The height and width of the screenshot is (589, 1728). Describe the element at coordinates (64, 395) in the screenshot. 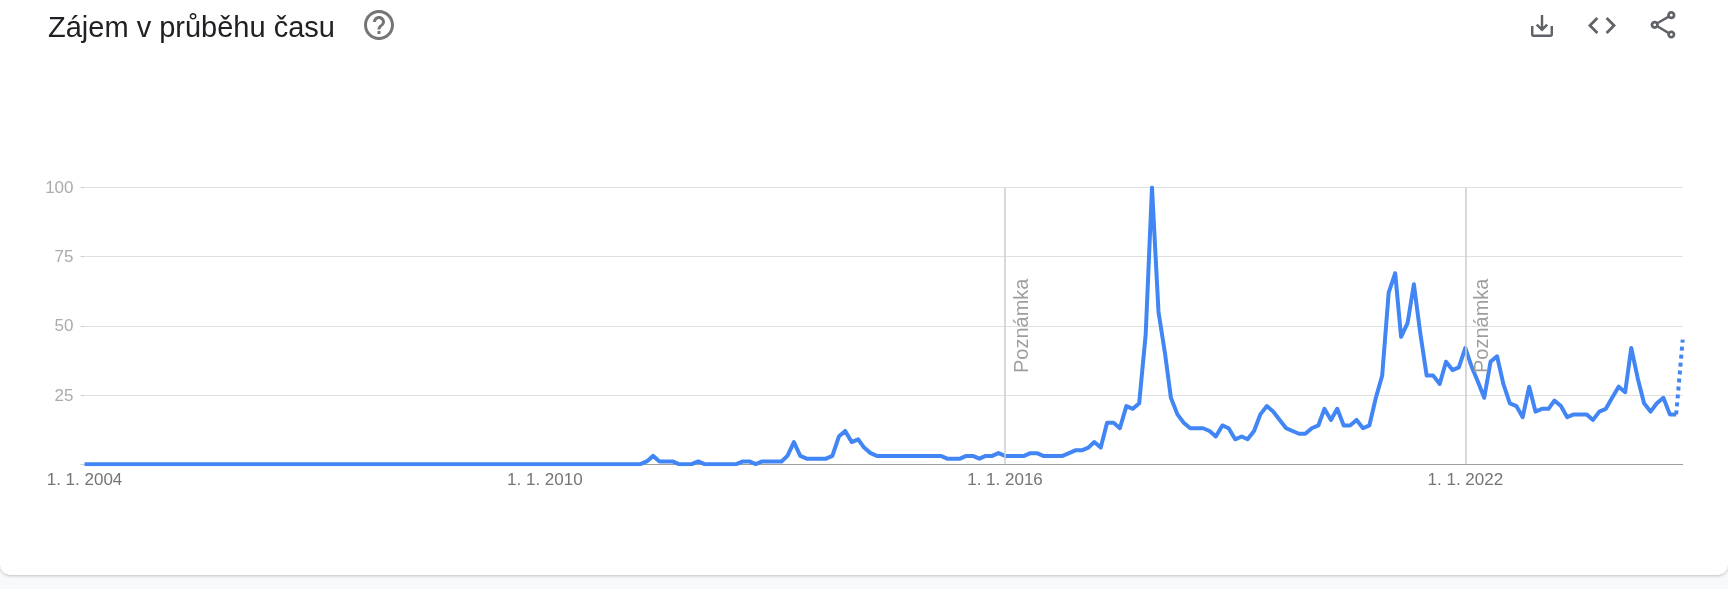

I see `y-tick-label: 25` at that location.